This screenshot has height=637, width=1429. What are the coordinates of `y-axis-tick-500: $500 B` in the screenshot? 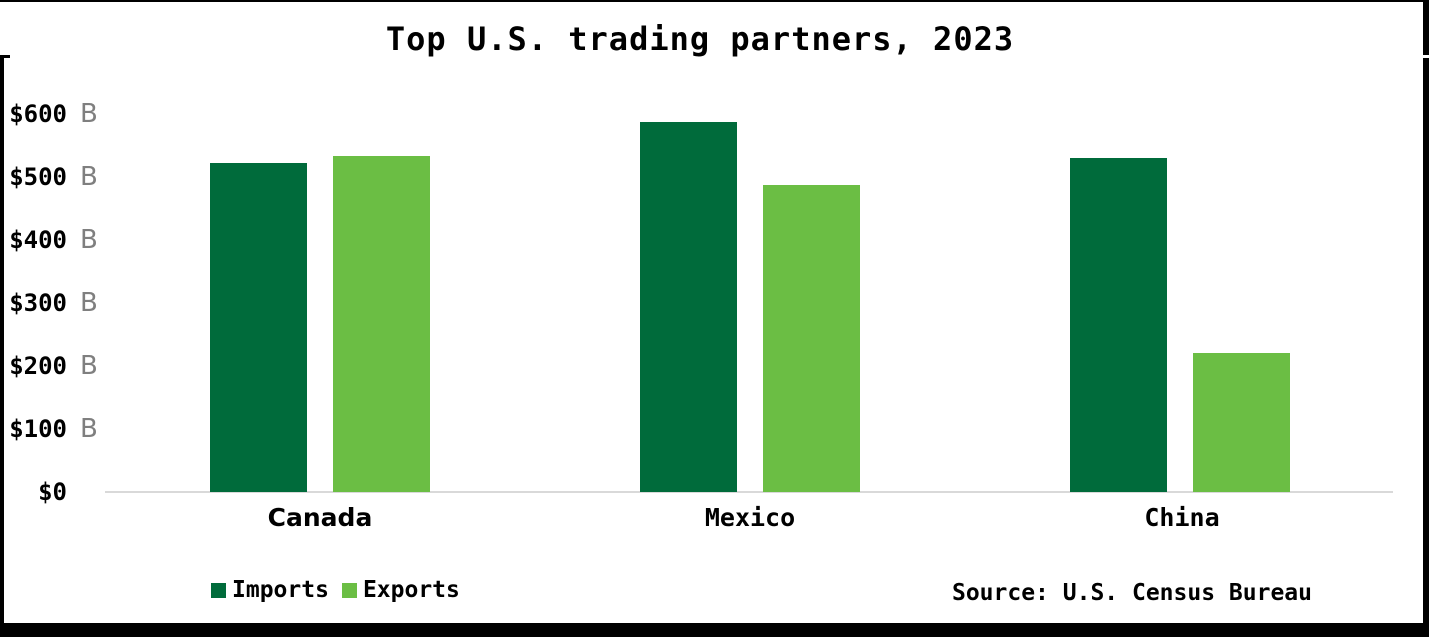 It's located at (49, 177).